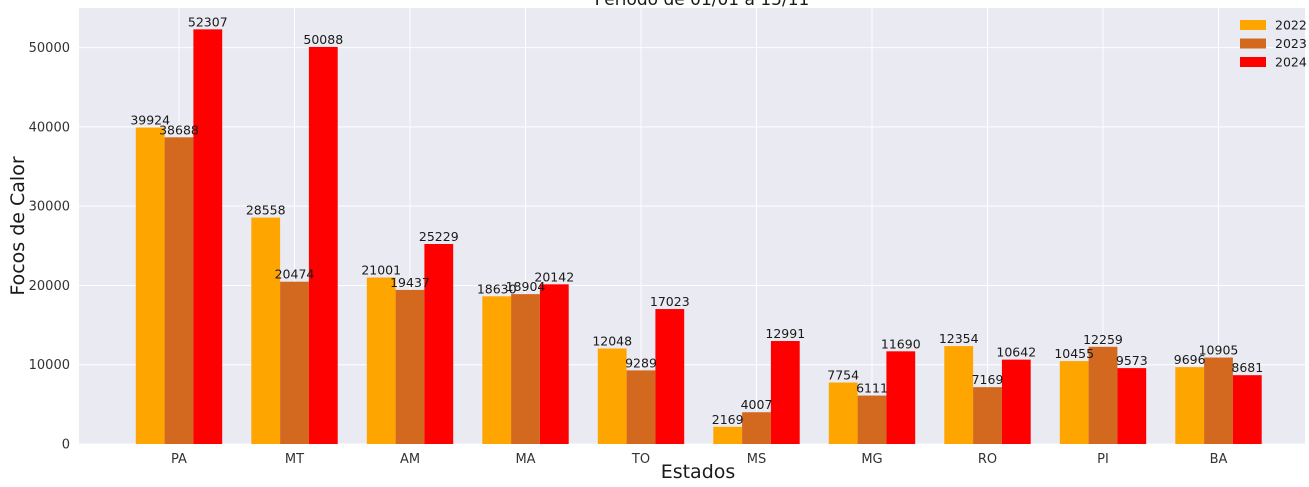 The width and height of the screenshot is (1309, 487). Describe the element at coordinates (179, 459) in the screenshot. I see `x-tick-label: PA` at that location.